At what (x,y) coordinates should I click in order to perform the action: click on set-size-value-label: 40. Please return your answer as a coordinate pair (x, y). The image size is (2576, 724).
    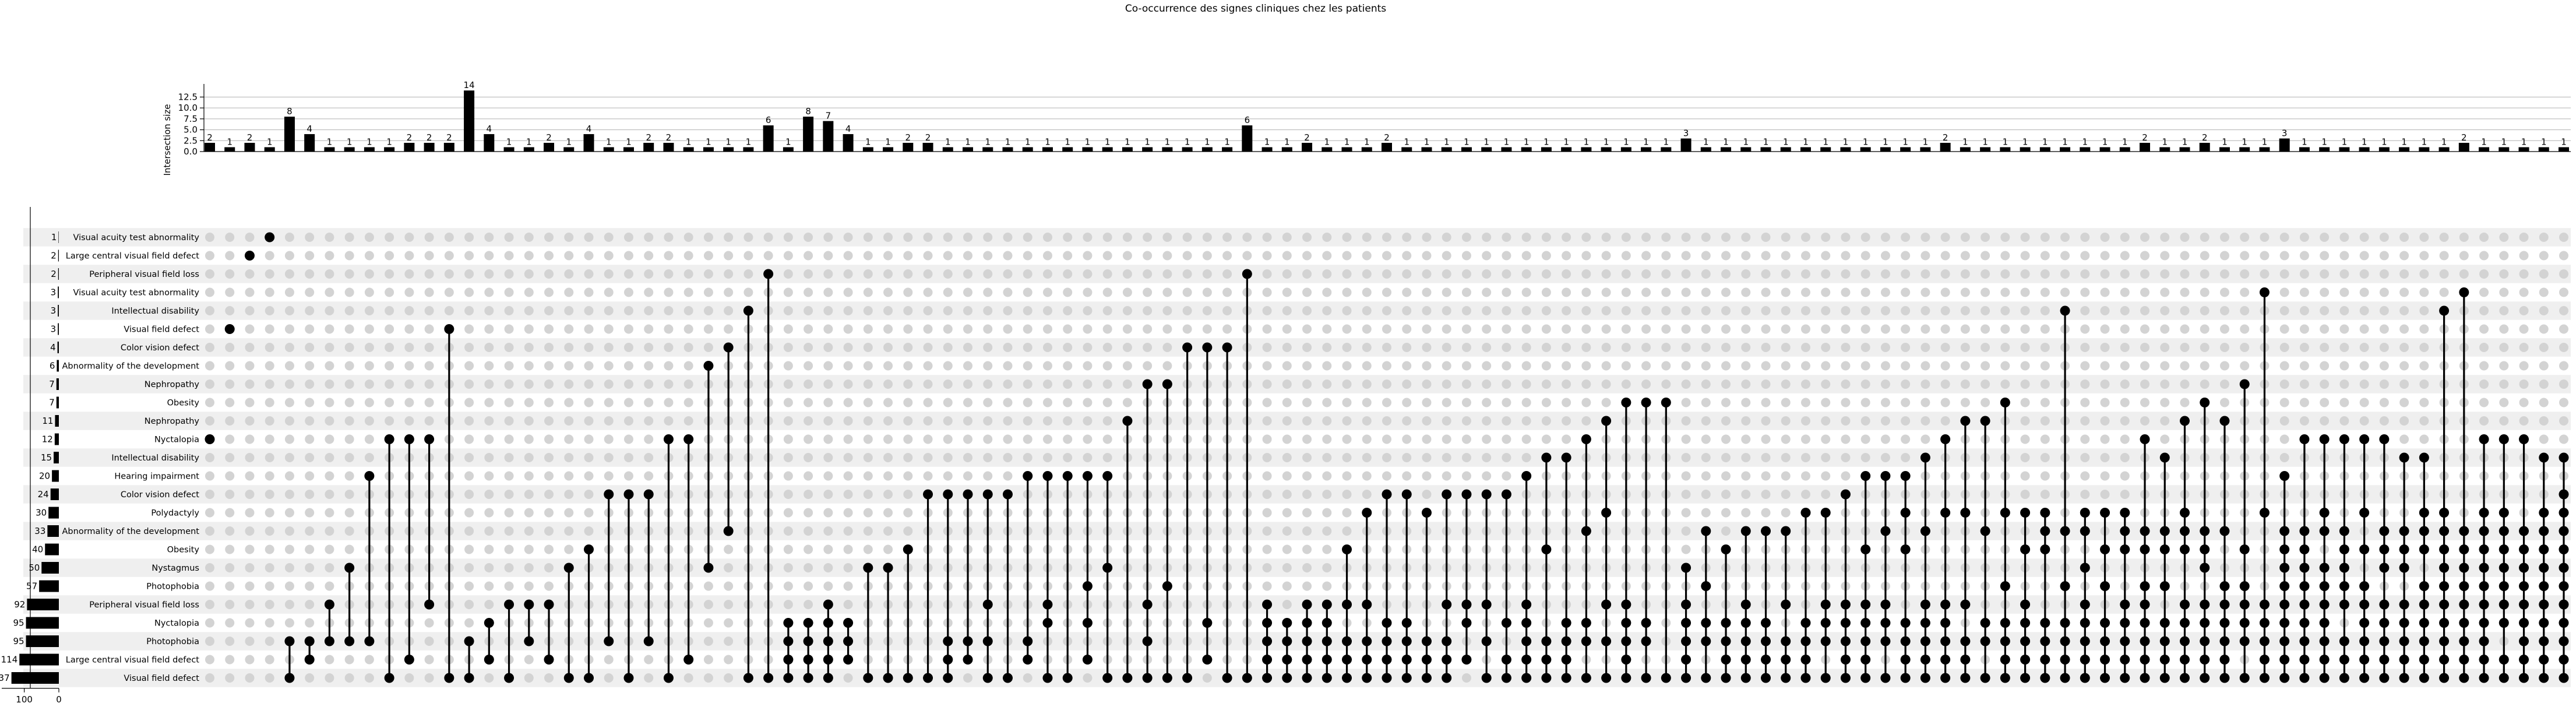
    Looking at the image, I should click on (37, 549).